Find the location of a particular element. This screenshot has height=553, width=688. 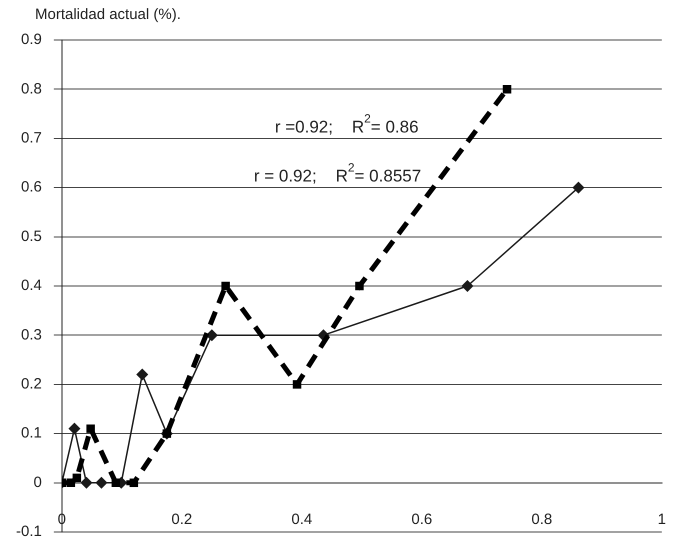

x-tick-label: 1 is located at coordinates (662, 519).